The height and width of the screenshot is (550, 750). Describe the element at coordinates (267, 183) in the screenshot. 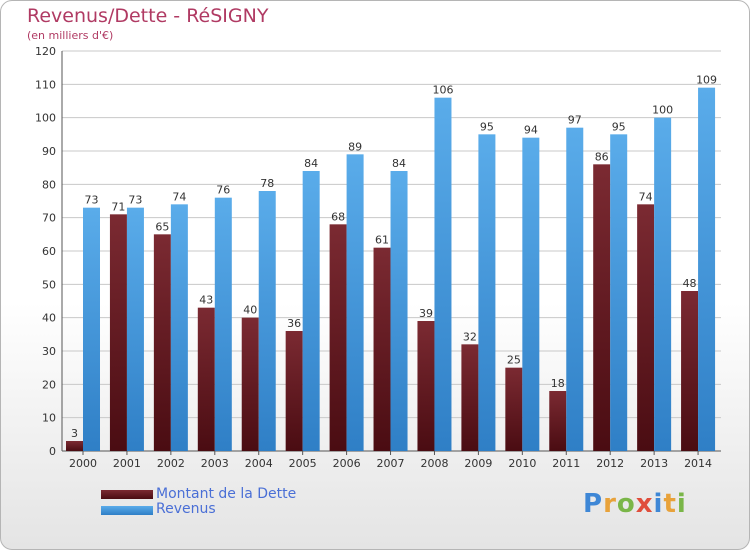

I see `value-label-revenus: 78` at that location.